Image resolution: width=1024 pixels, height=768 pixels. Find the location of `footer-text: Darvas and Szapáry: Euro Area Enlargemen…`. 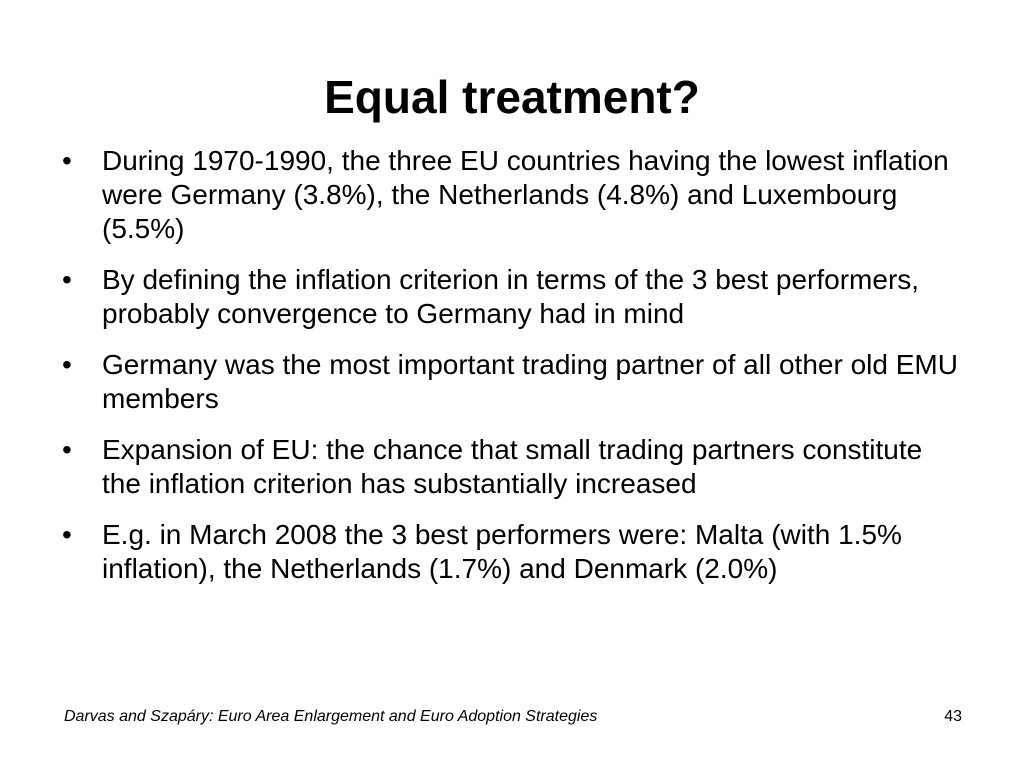

footer-text: Darvas and Szapáry: Euro Area Enlargemen… is located at coordinates (331, 716).